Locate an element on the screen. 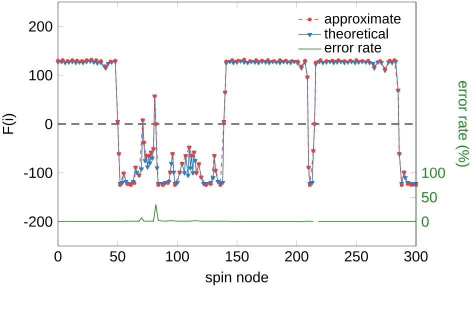 Image resolution: width=474 pixels, height=312 pixels. y-tick-label: -200 is located at coordinates (38, 221).